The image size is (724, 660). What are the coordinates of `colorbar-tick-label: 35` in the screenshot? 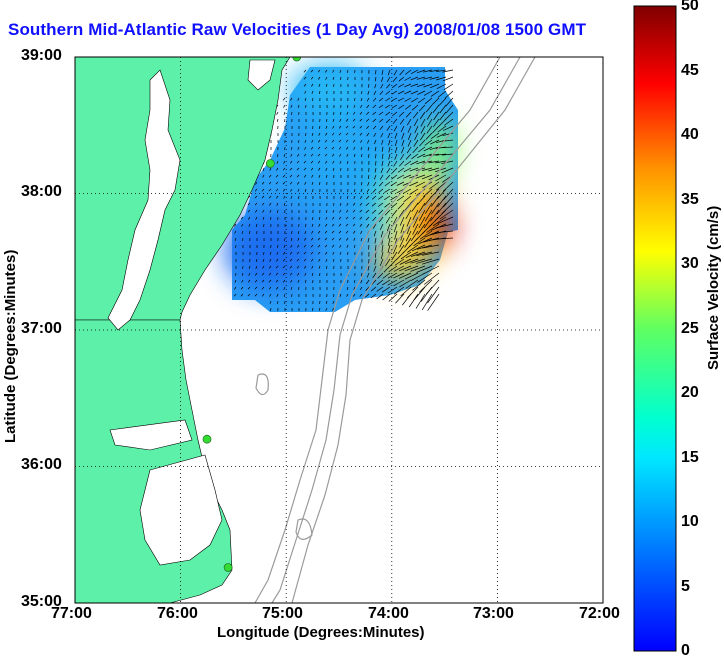 It's located at (690, 200).